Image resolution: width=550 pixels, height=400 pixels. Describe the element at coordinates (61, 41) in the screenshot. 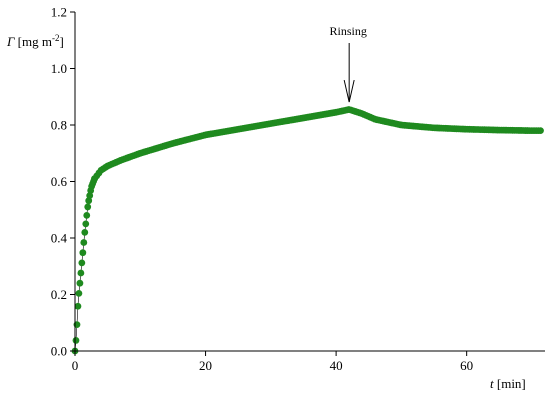

I see `y-axis-unit-close: ]` at that location.